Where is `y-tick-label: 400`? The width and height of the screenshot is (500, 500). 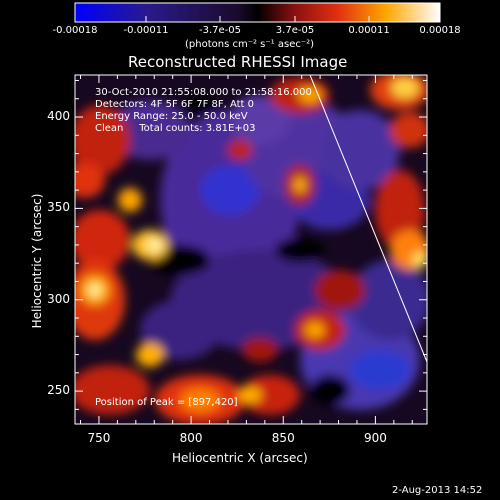 y-tick-label: 400 is located at coordinates (58, 116).